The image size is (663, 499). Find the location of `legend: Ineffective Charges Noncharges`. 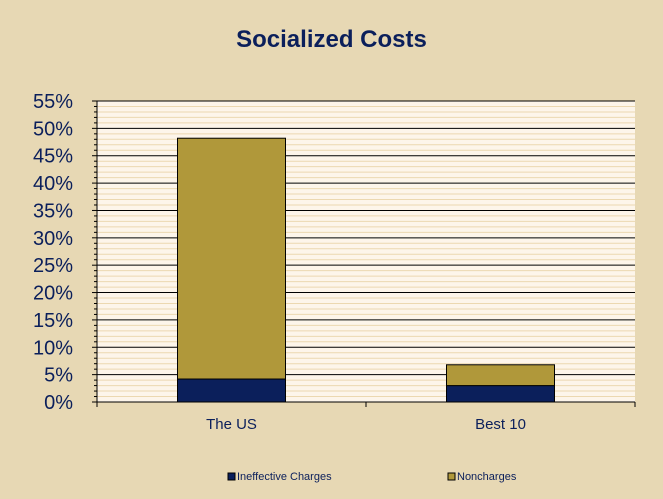

legend: Ineffective Charges Noncharges is located at coordinates (372, 477).